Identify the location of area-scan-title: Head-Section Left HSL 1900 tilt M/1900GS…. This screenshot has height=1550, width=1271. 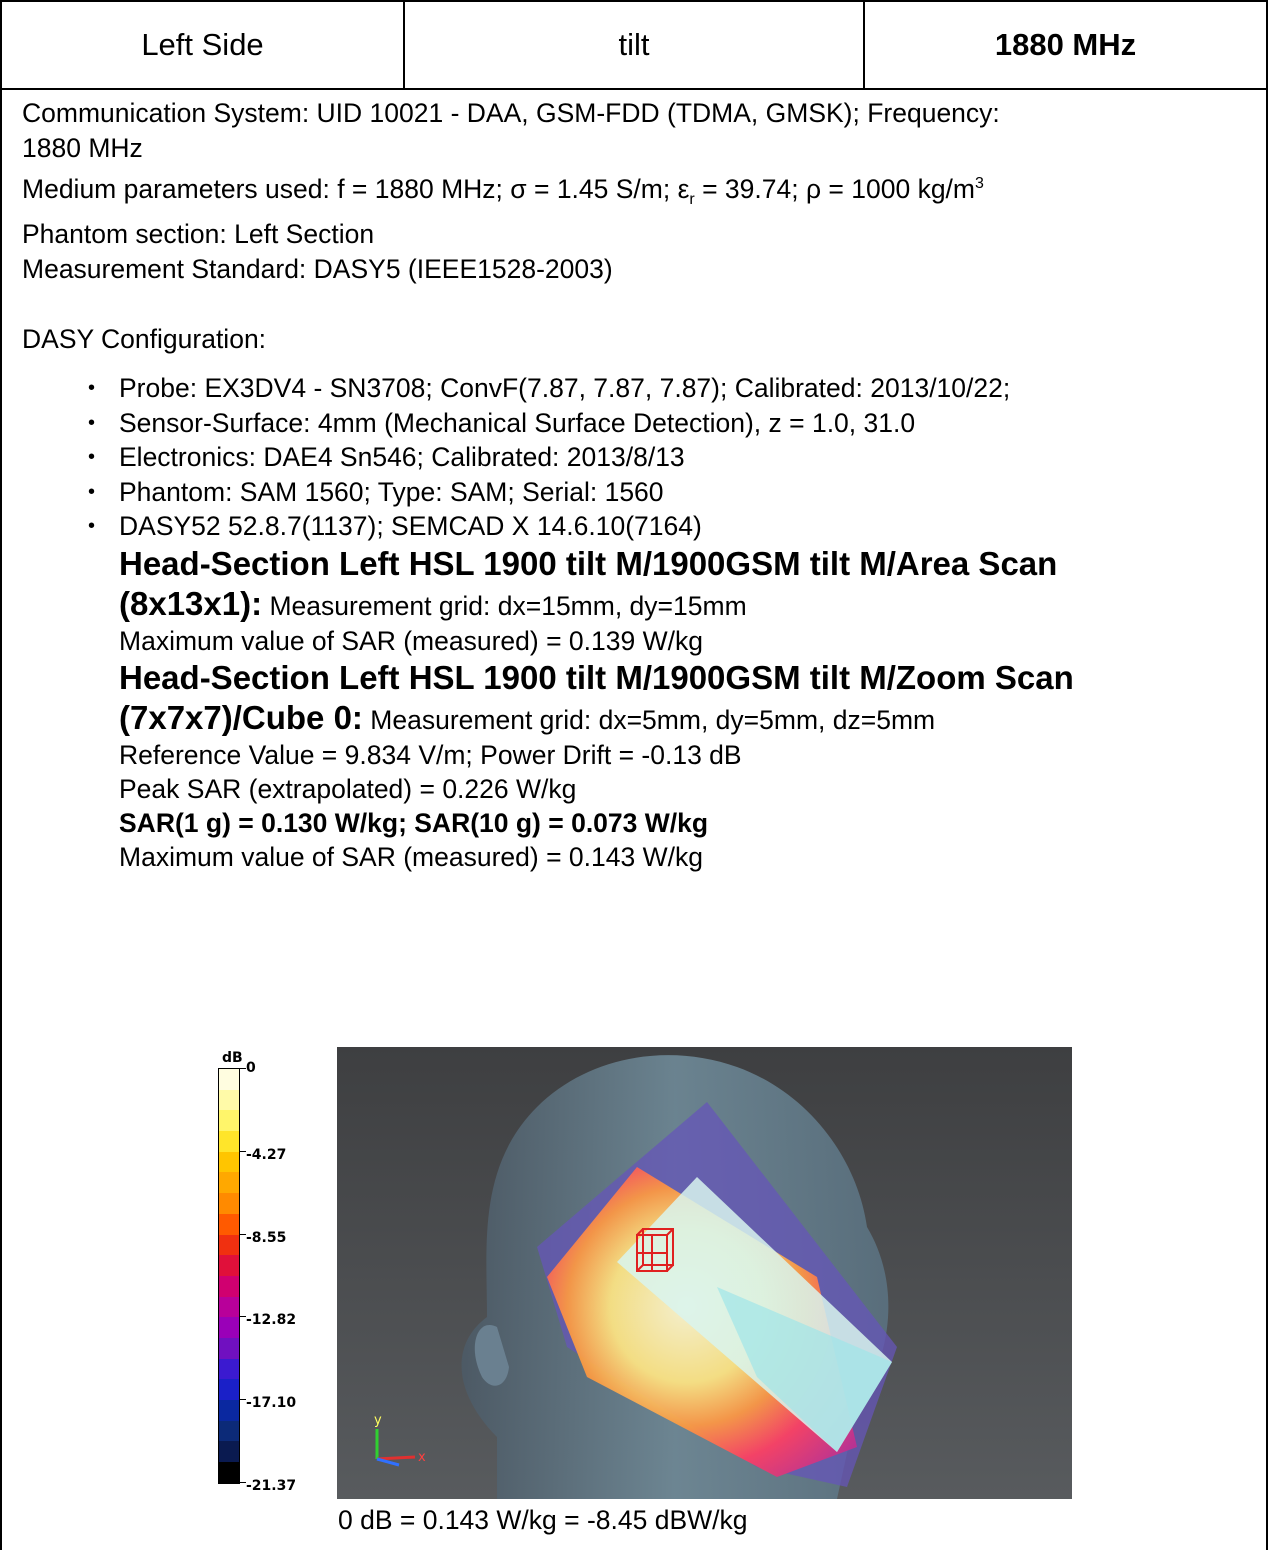
(588, 563).